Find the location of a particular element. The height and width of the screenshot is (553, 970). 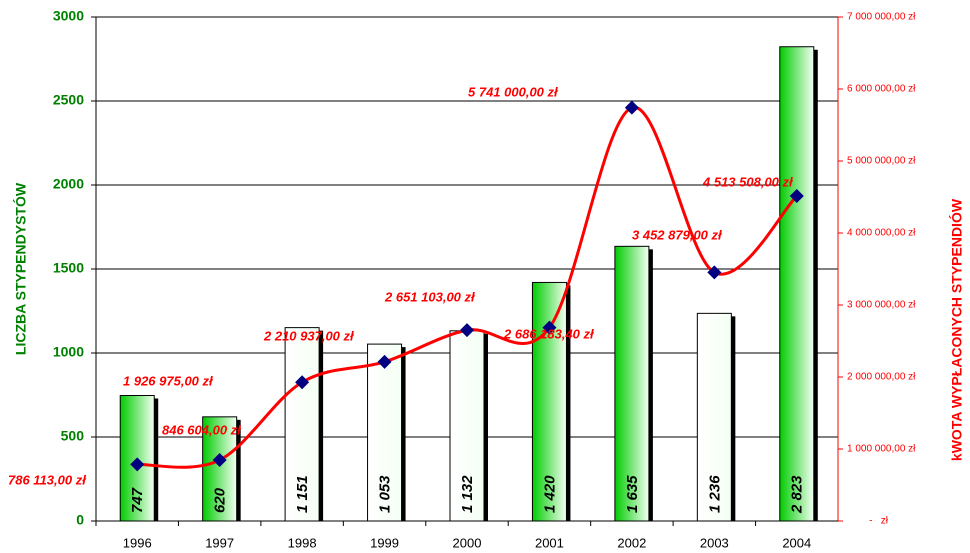

y-tick-label: 500 is located at coordinates (73, 436).